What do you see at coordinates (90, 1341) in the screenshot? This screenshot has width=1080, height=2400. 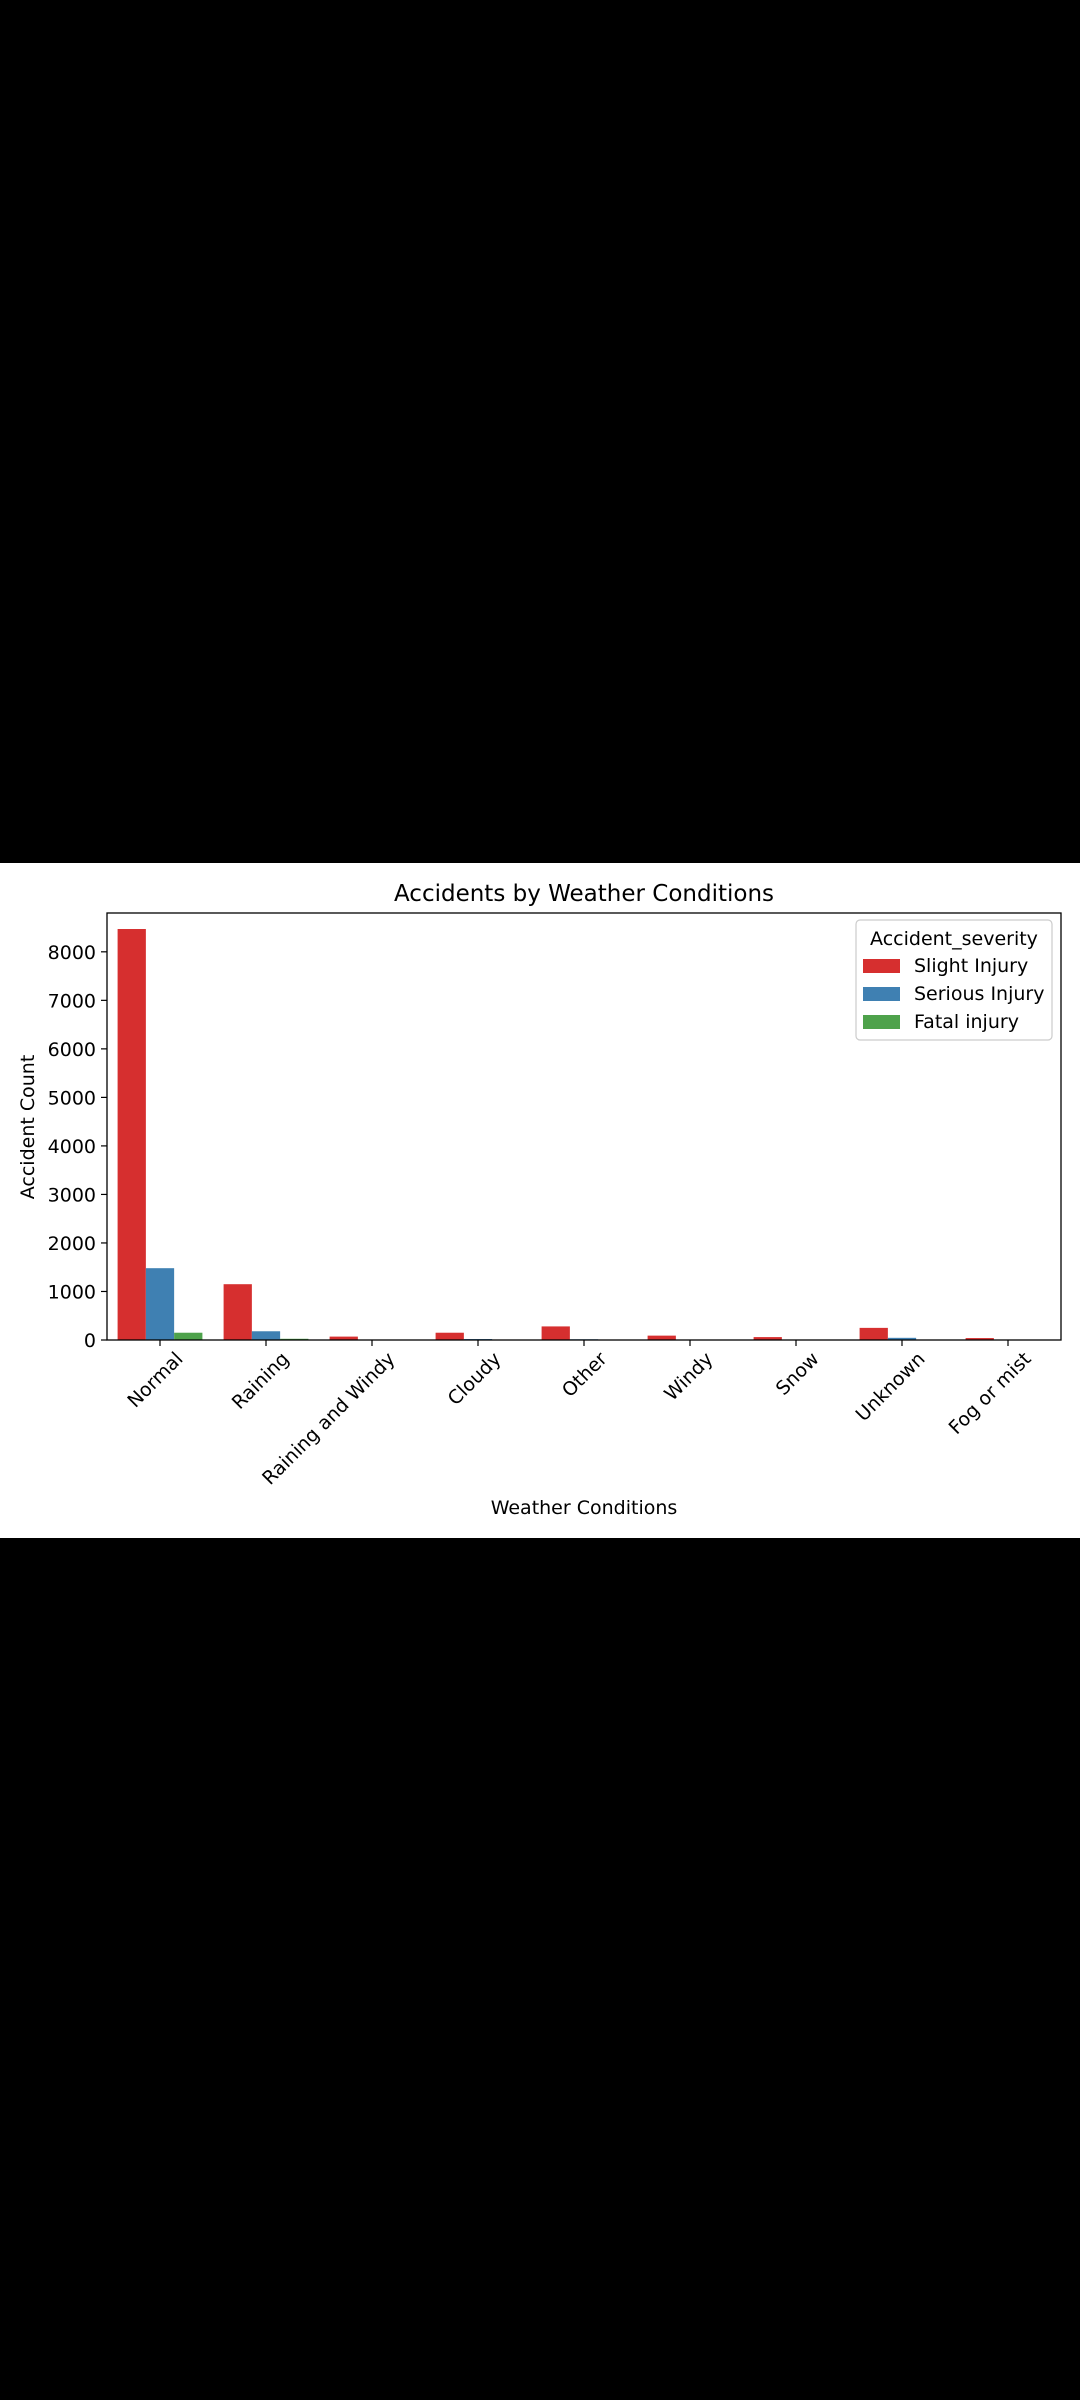 I see `y-tick-label: 0` at bounding box center [90, 1341].